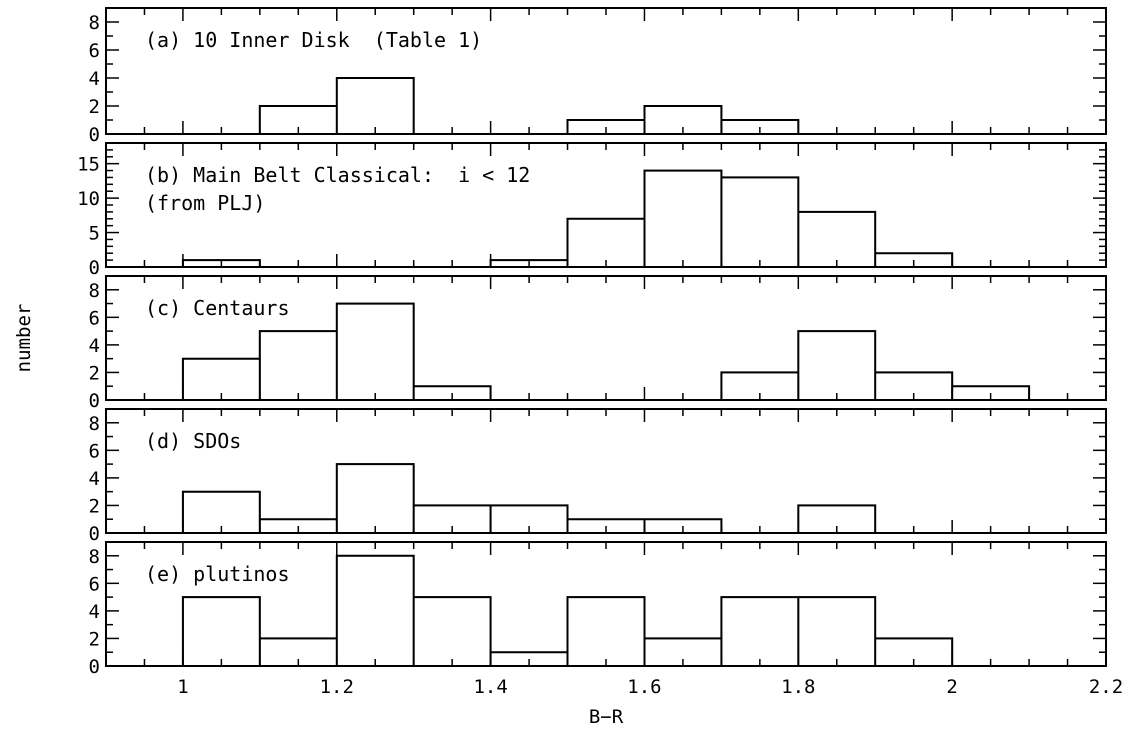 This screenshot has width=1128, height=730. What do you see at coordinates (217, 308) in the screenshot?
I see `panel-label: (c) Centaurs` at bounding box center [217, 308].